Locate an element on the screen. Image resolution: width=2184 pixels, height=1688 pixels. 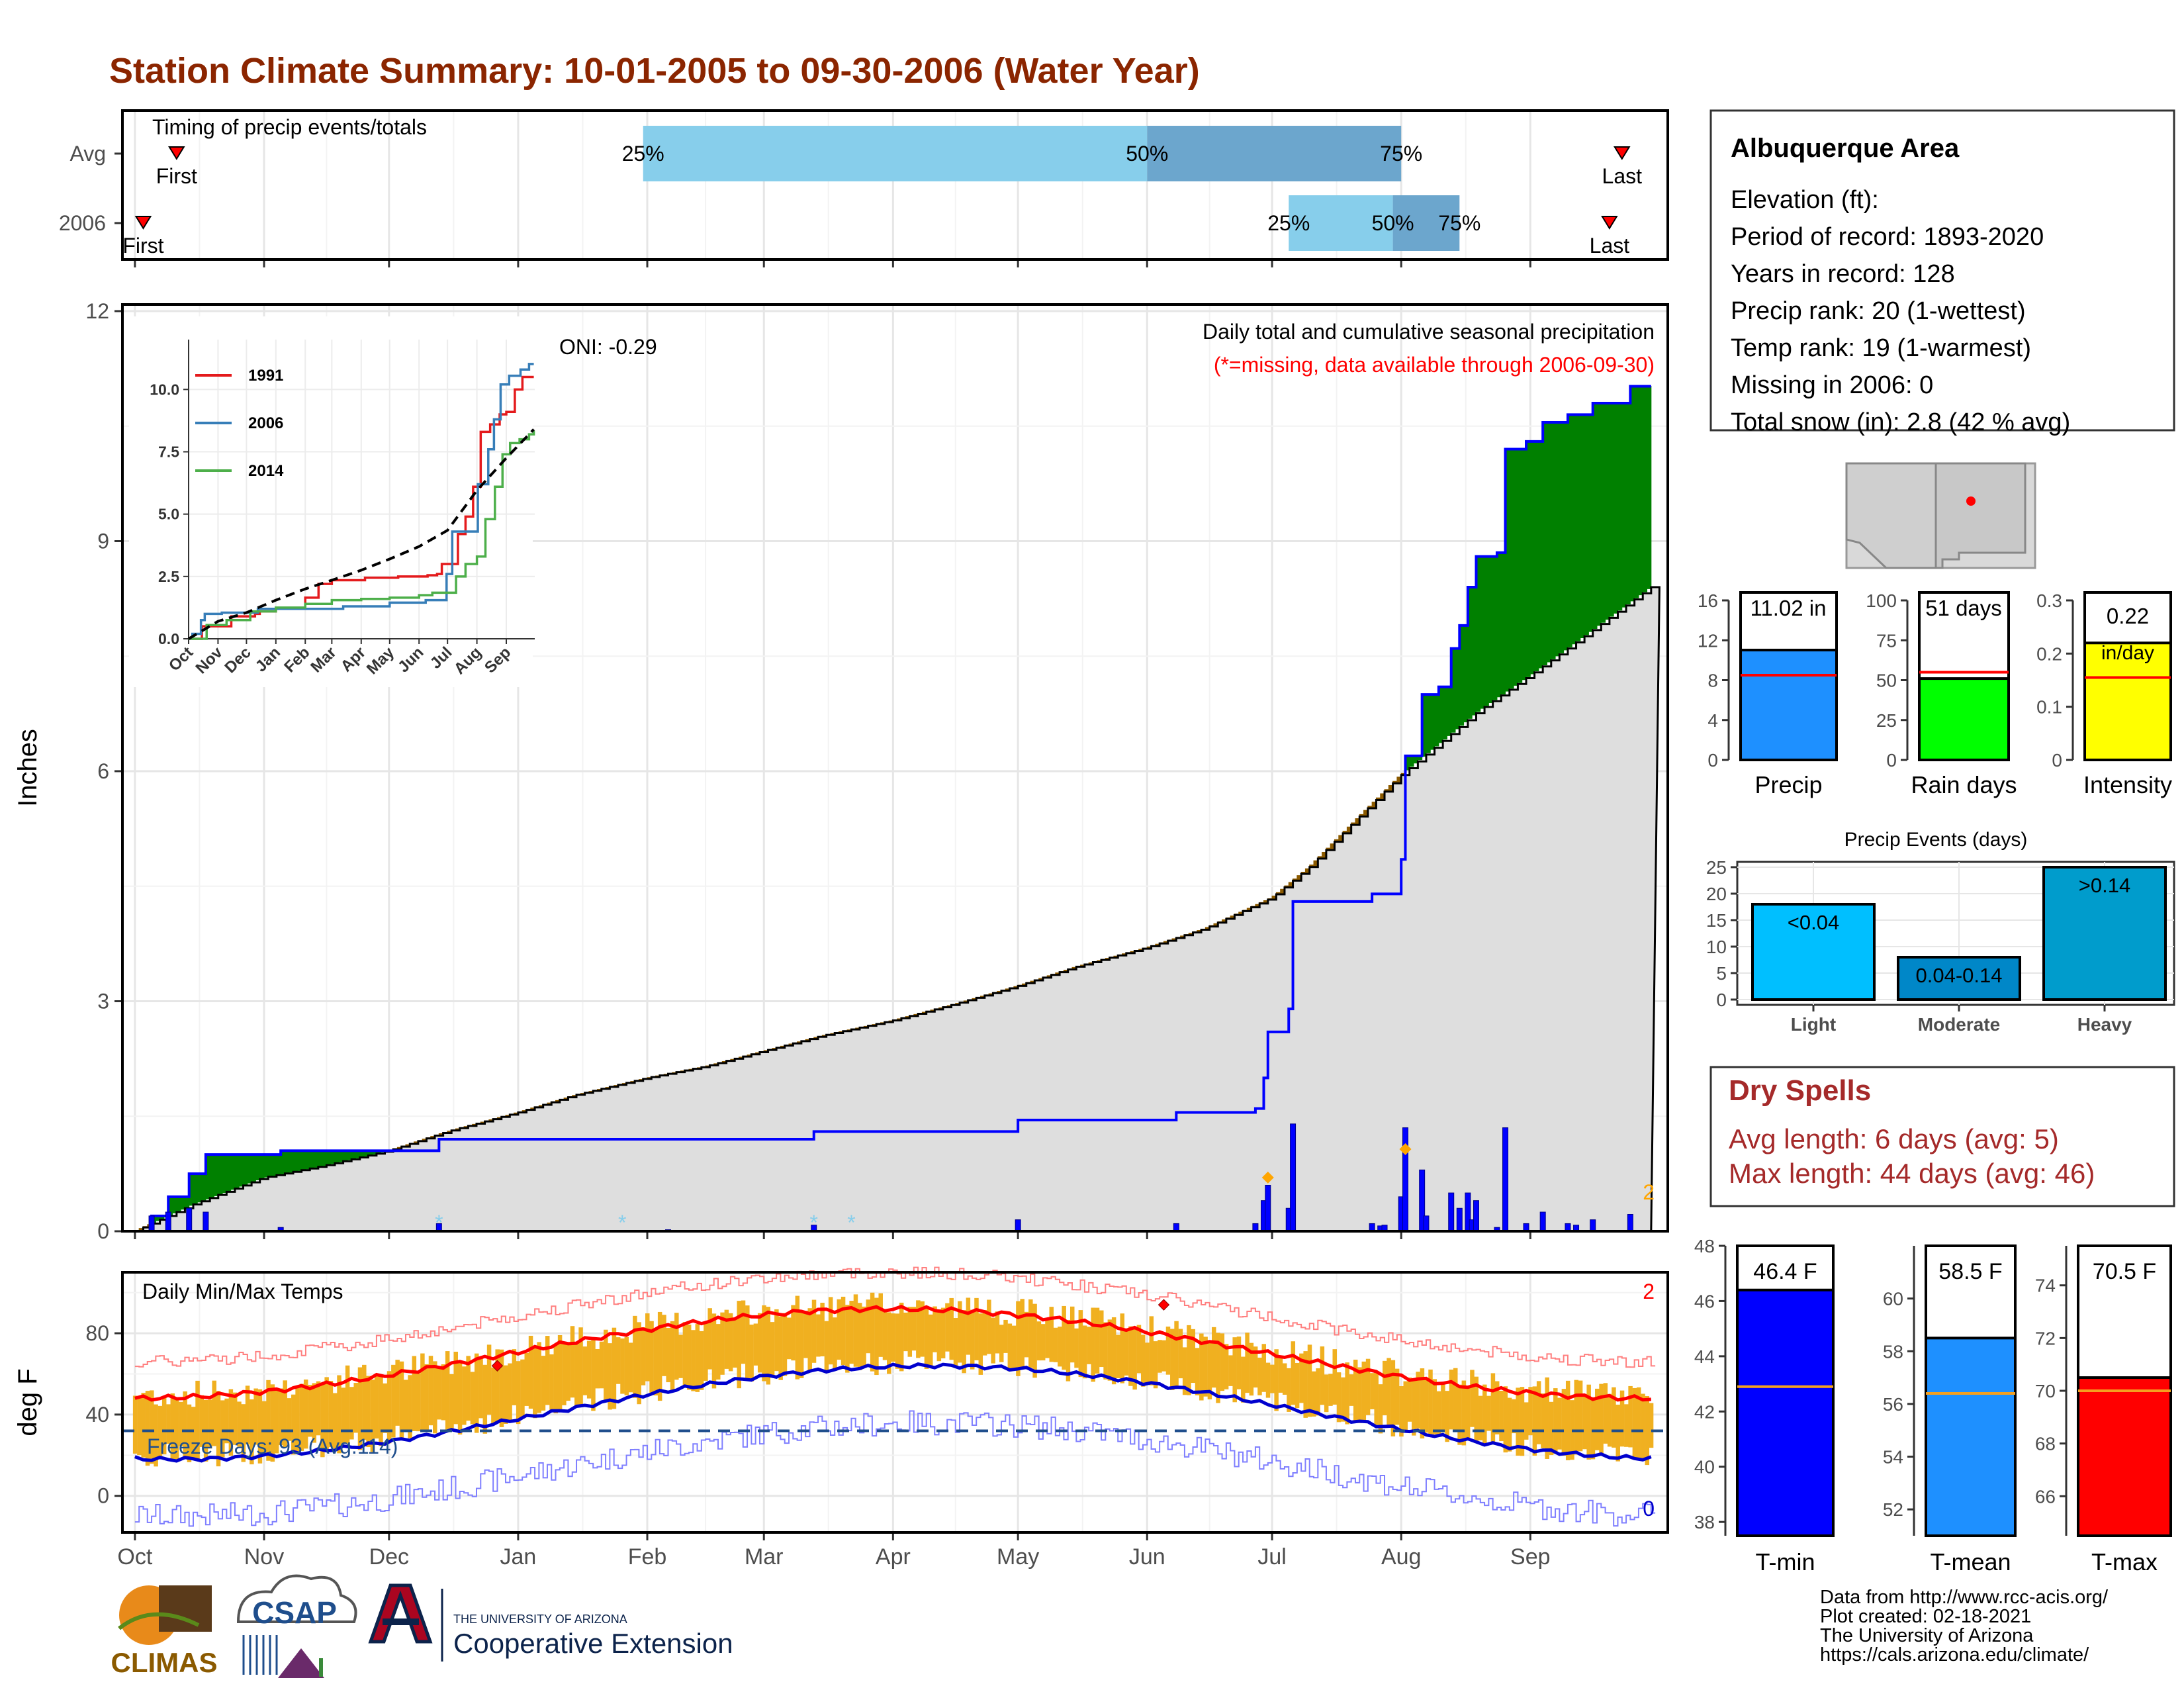
inset-legend-label: 2014 is located at coordinates (266, 471).